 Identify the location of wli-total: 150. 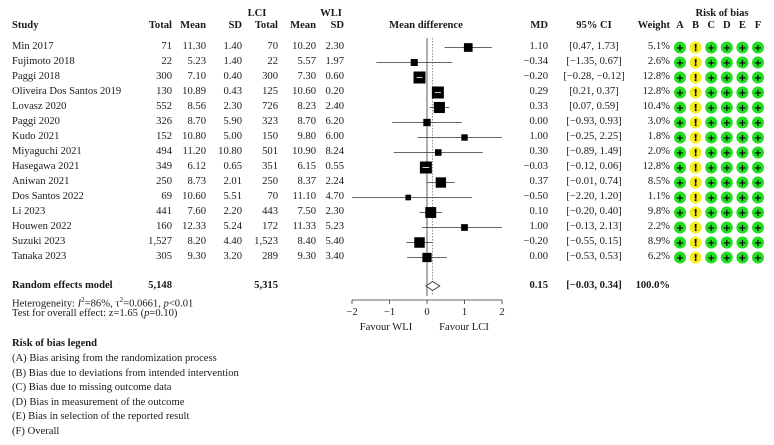
(270, 136).